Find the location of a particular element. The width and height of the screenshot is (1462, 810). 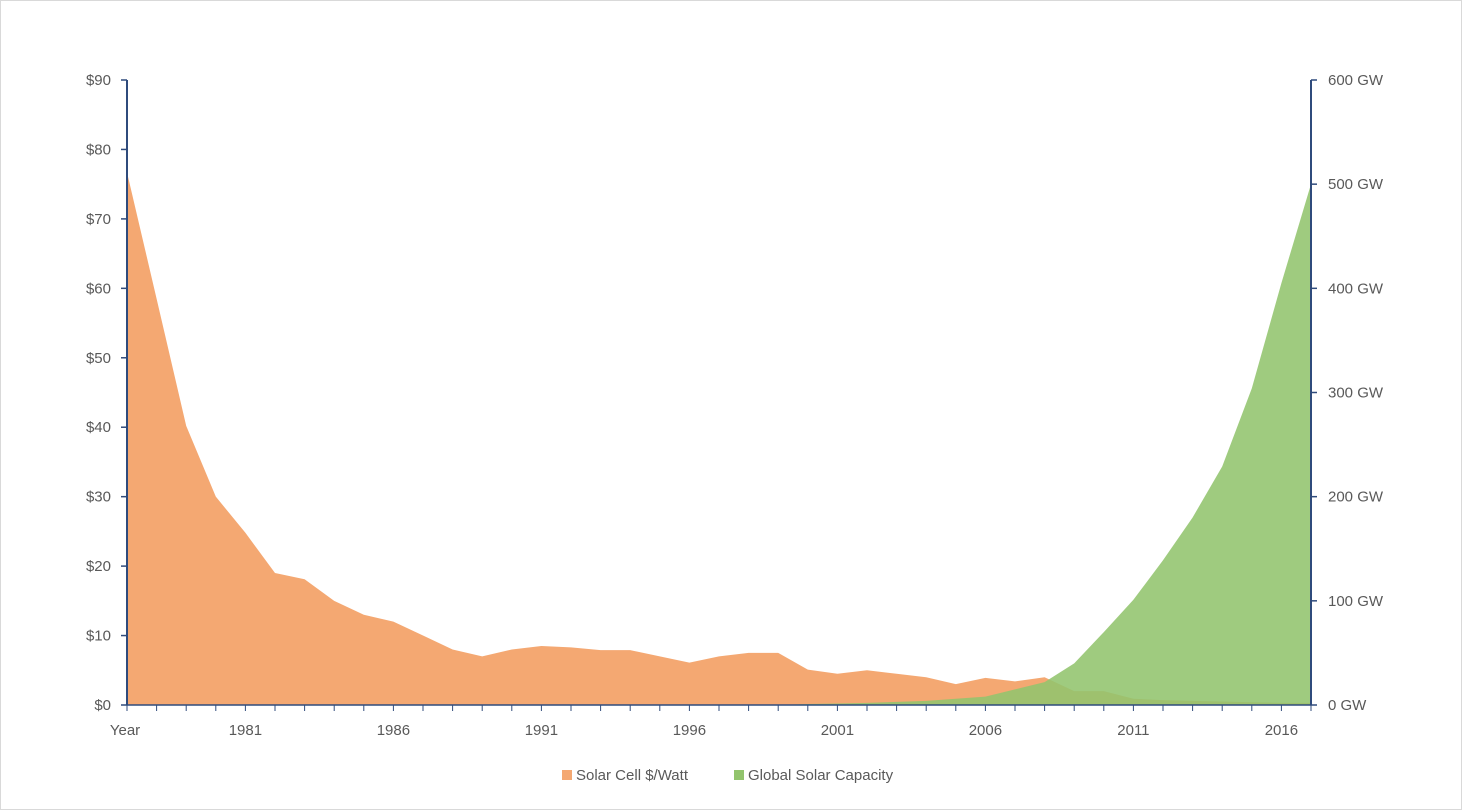

right-tick-label: 0 GW is located at coordinates (1347, 705).